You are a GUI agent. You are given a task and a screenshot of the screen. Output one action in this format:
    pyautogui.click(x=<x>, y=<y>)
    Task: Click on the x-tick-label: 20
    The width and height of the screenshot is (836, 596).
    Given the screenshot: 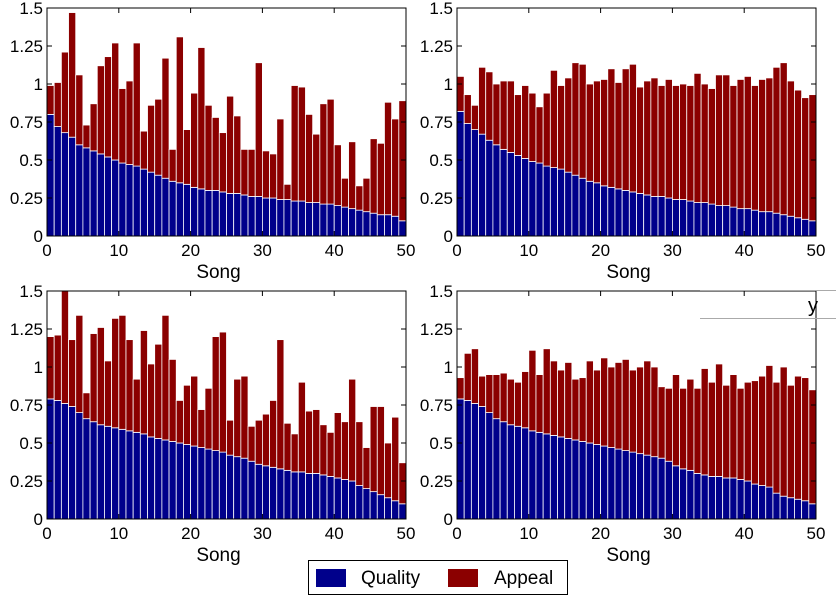 What is the action you would take?
    pyautogui.click(x=600, y=533)
    